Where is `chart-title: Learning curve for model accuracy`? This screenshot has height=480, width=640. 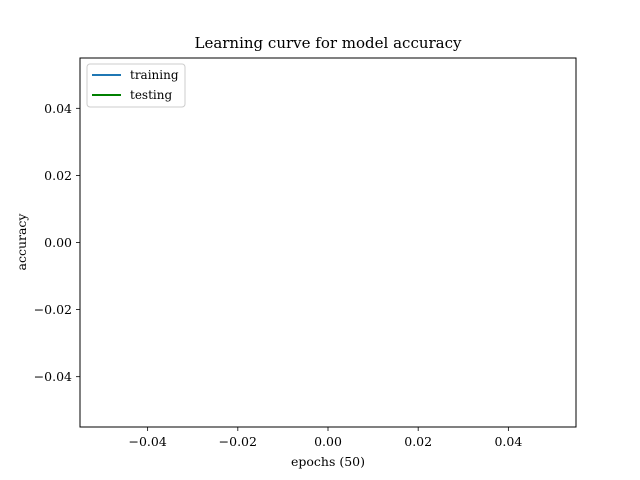
chart-title: Learning curve for model accuracy is located at coordinates (328, 43).